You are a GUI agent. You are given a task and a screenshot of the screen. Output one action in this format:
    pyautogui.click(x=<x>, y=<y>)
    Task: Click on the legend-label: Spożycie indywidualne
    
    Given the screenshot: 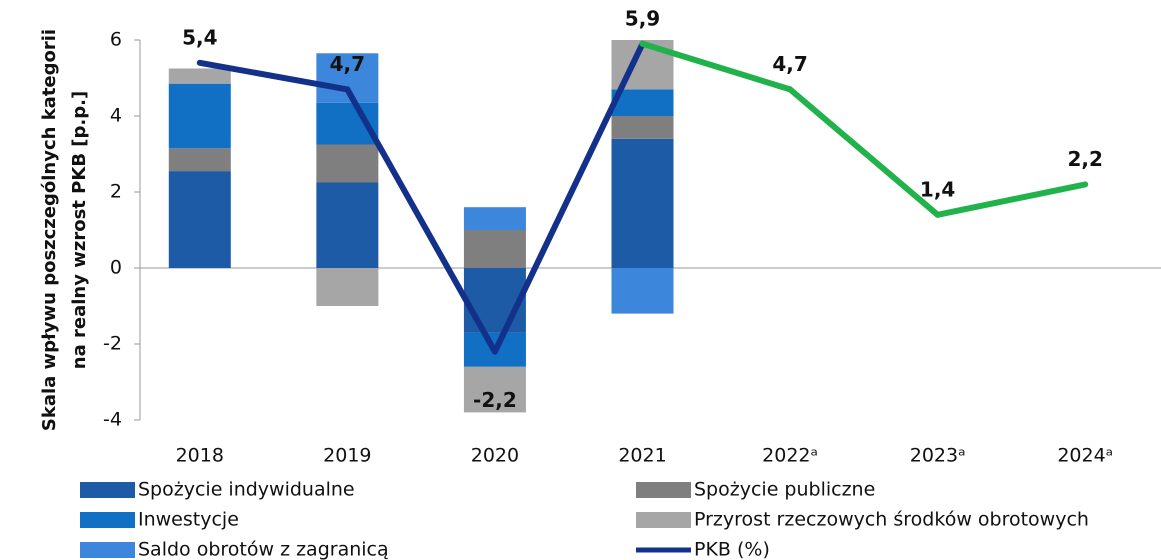 What is the action you would take?
    pyautogui.click(x=246, y=490)
    